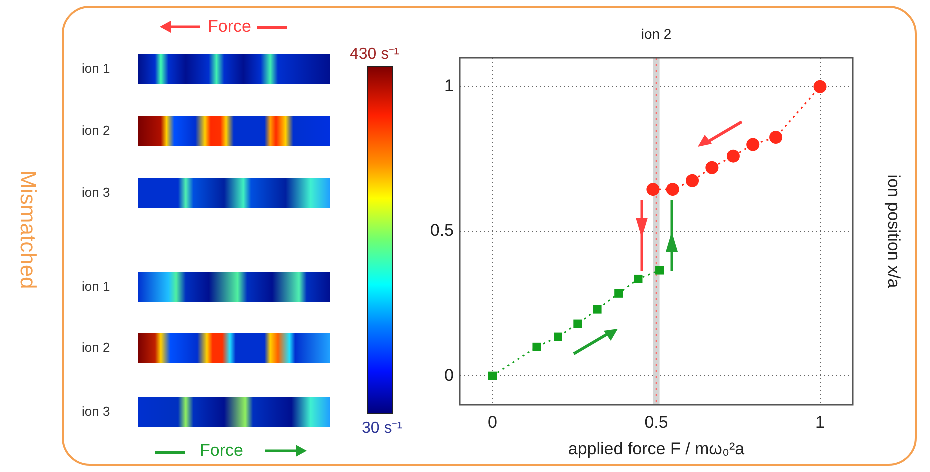 This screenshot has height=472, width=930. What do you see at coordinates (449, 375) in the screenshot?
I see `y-tick-label: 0` at bounding box center [449, 375].